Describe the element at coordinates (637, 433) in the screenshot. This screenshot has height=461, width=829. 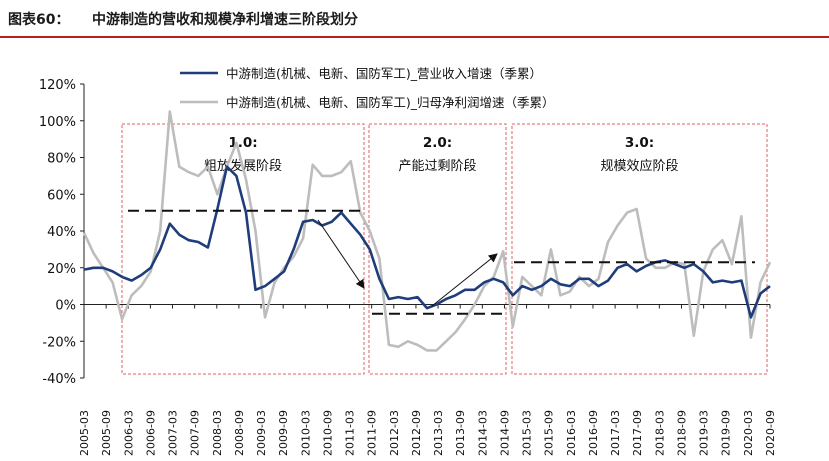
I see `x-tick-label: 2017-09` at that location.